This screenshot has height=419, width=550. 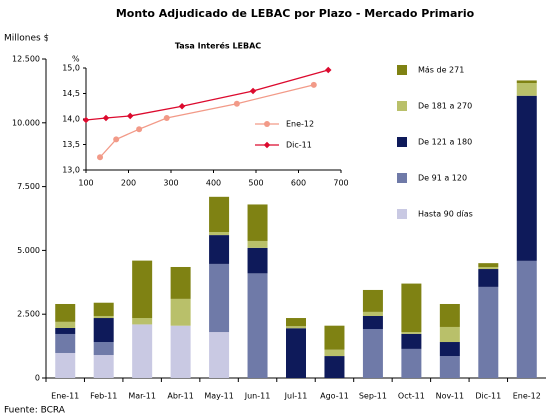 What do you see at coordinates (37, 378) in the screenshot?
I see `y-tick-label: 0` at bounding box center [37, 378].